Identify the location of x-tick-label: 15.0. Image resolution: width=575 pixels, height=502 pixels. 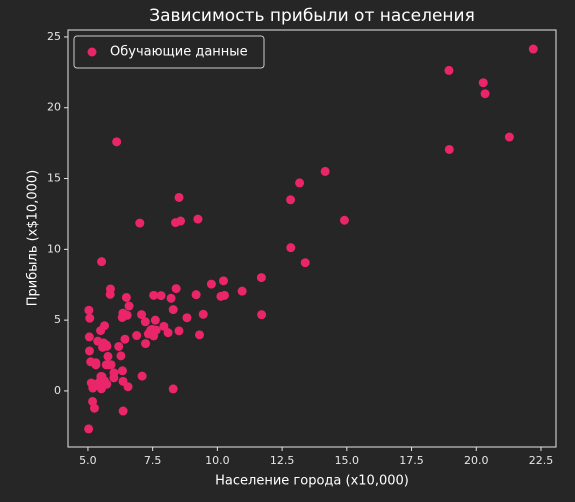
(347, 460).